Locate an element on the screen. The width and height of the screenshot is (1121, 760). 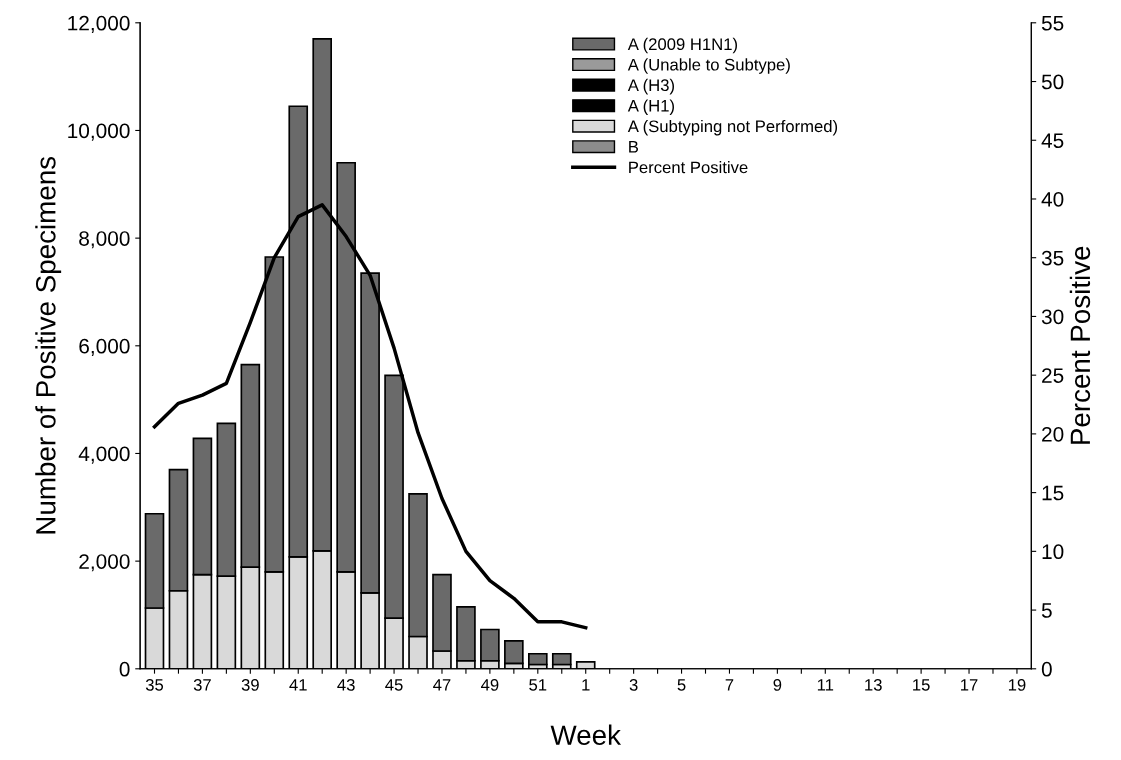
legend-label: A (H1) is located at coordinates (650, 107).